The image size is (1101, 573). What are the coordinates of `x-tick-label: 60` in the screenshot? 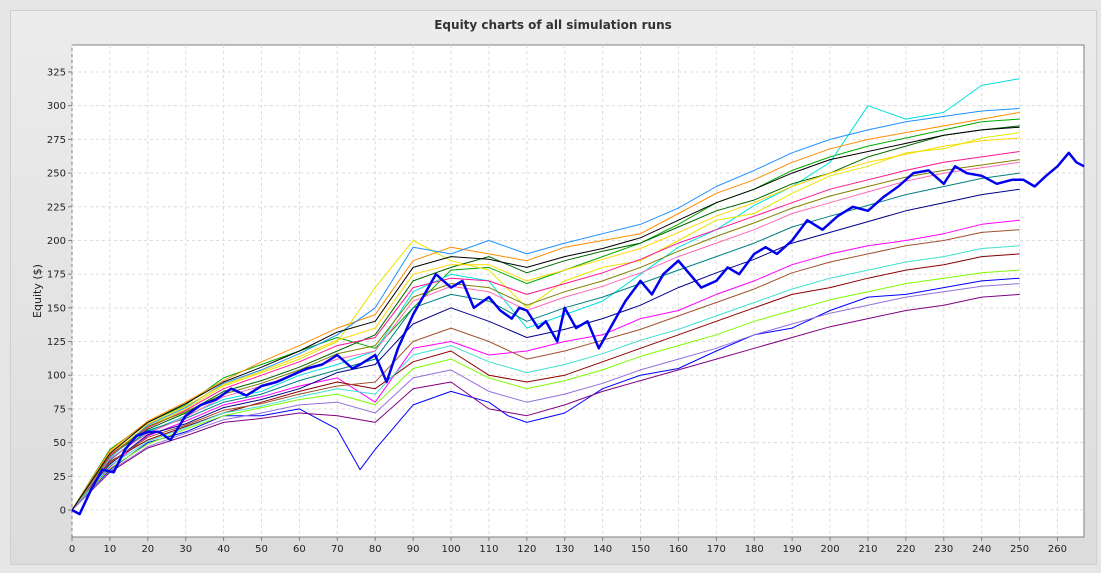 It's located at (299, 549).